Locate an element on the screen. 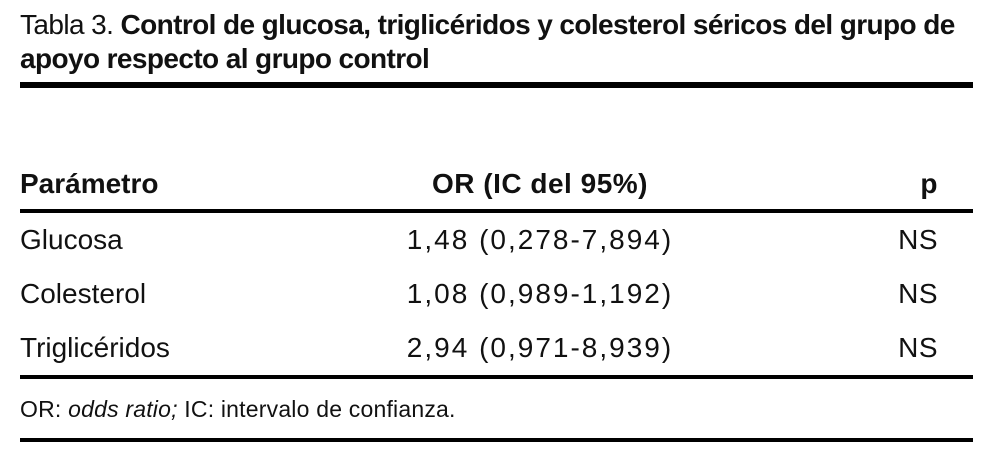 The height and width of the screenshot is (451, 987). table-header-row: Parámetro OR (IC del 95%) p is located at coordinates (496, 185).